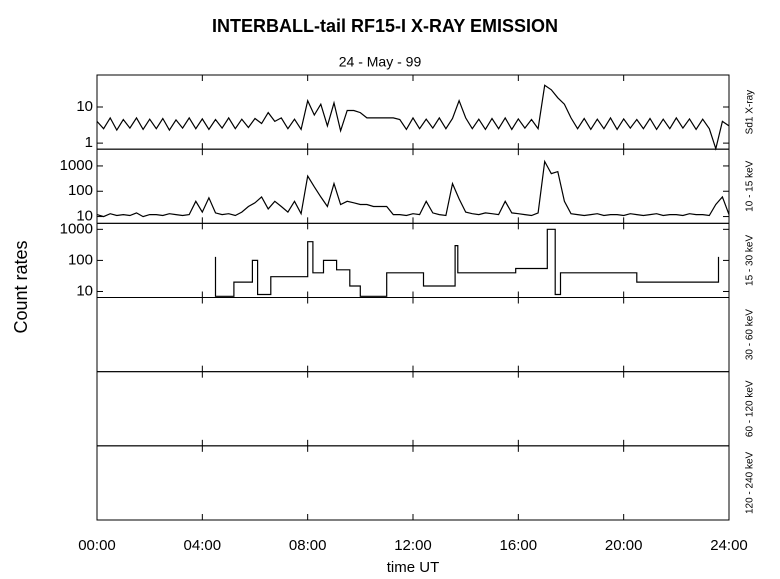 Image resolution: width=780 pixels, height=579 pixels. What do you see at coordinates (89, 142) in the screenshot?
I see `y-tick-label: 1` at bounding box center [89, 142].